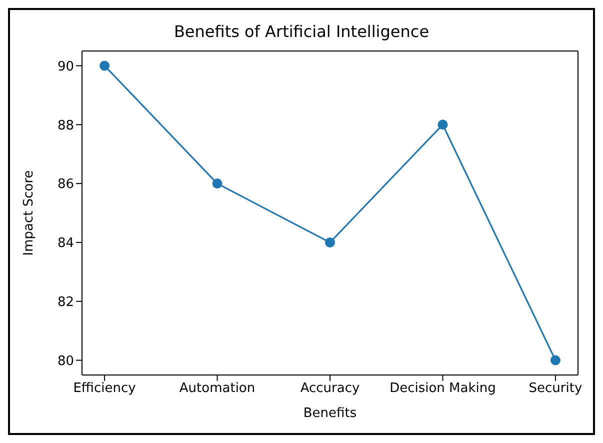 This screenshot has height=443, width=603. I want to click on x-tick-label: Security, so click(555, 388).